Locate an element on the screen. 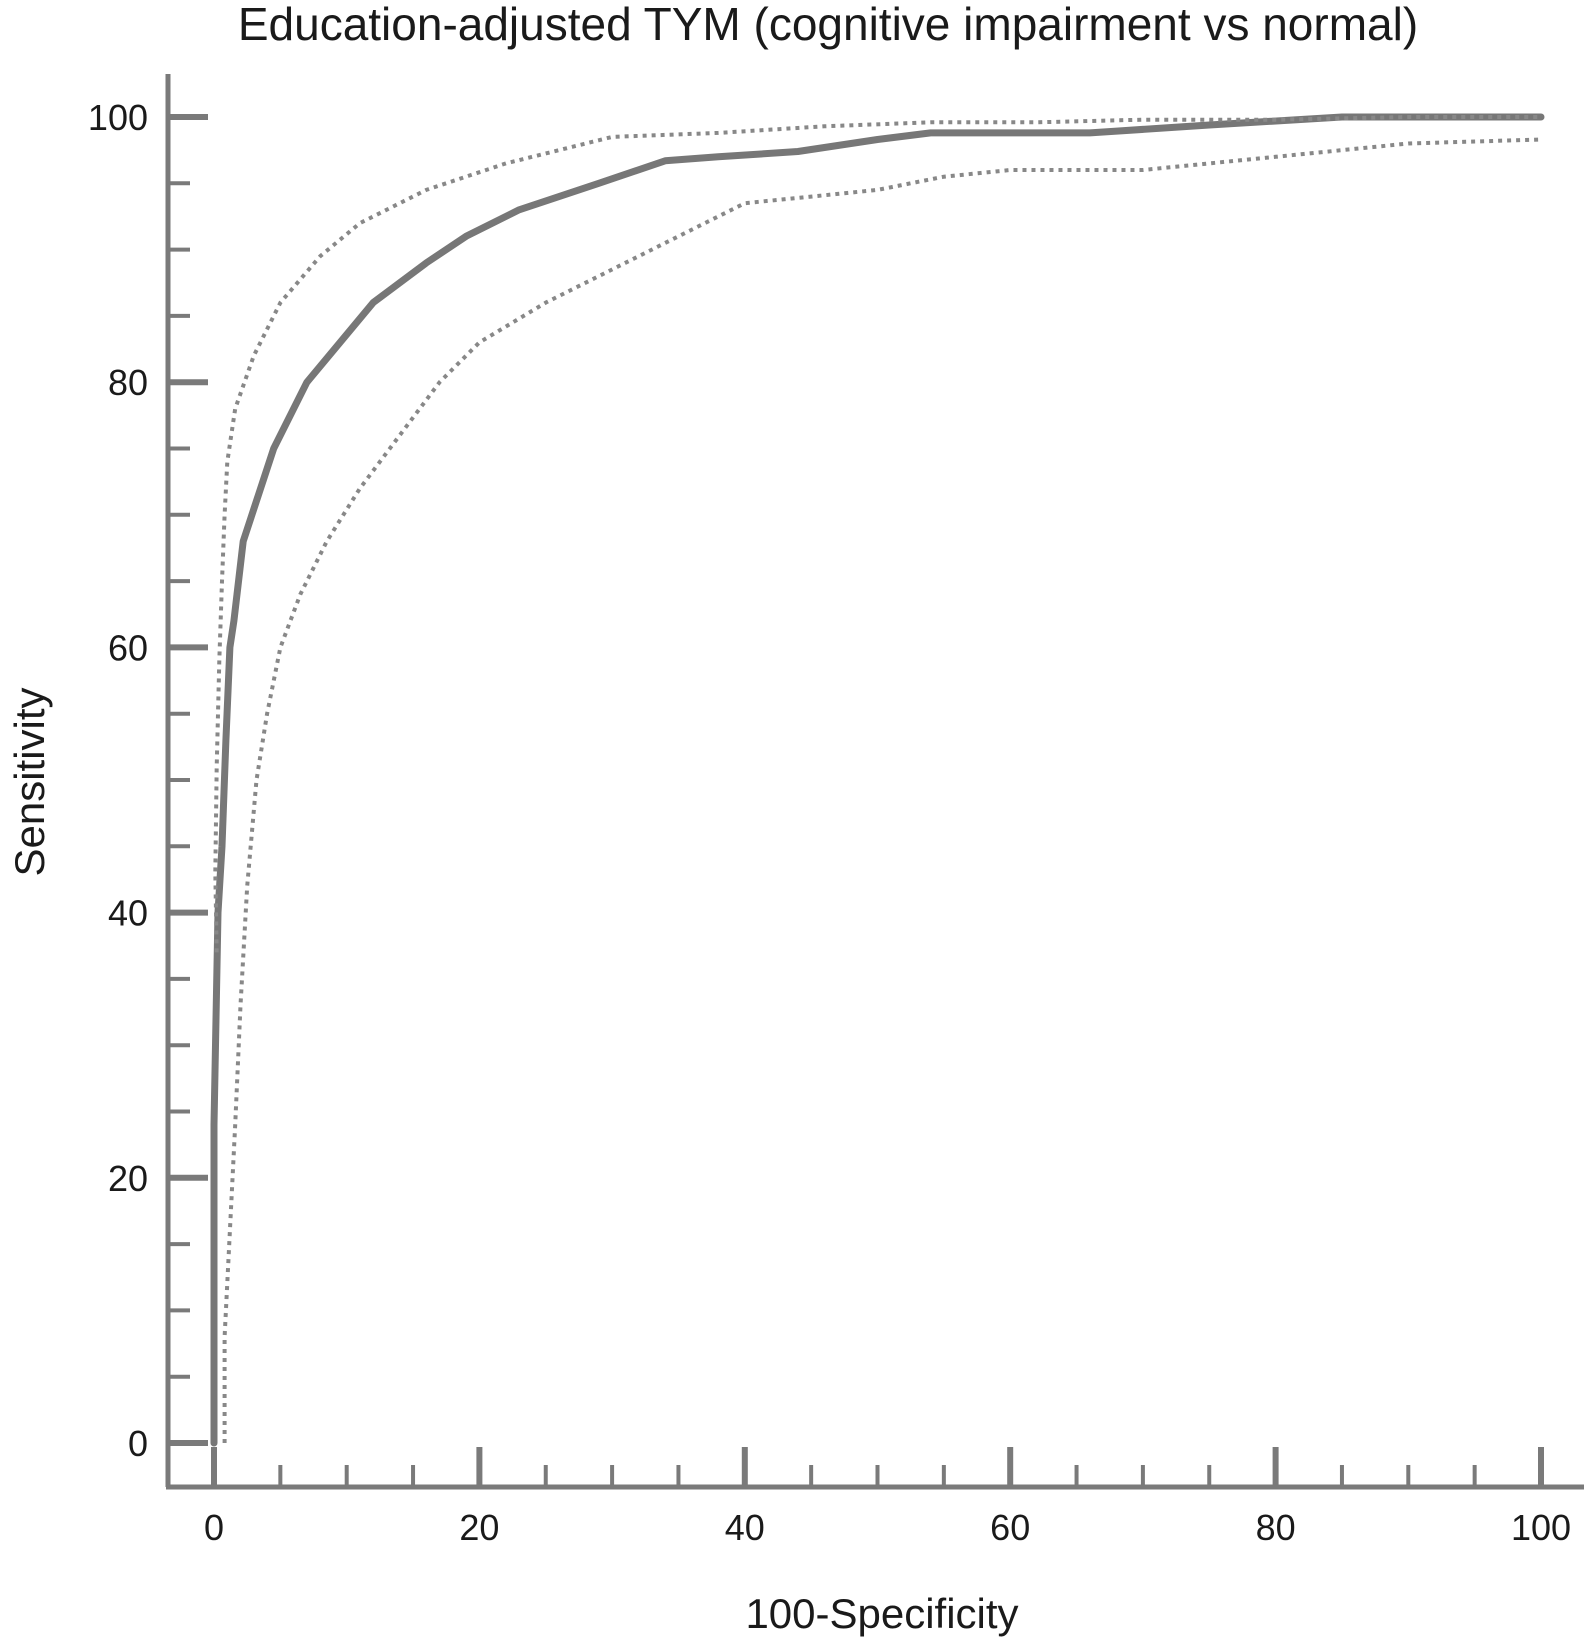  y-tick-label: 20 is located at coordinates (128, 1178).